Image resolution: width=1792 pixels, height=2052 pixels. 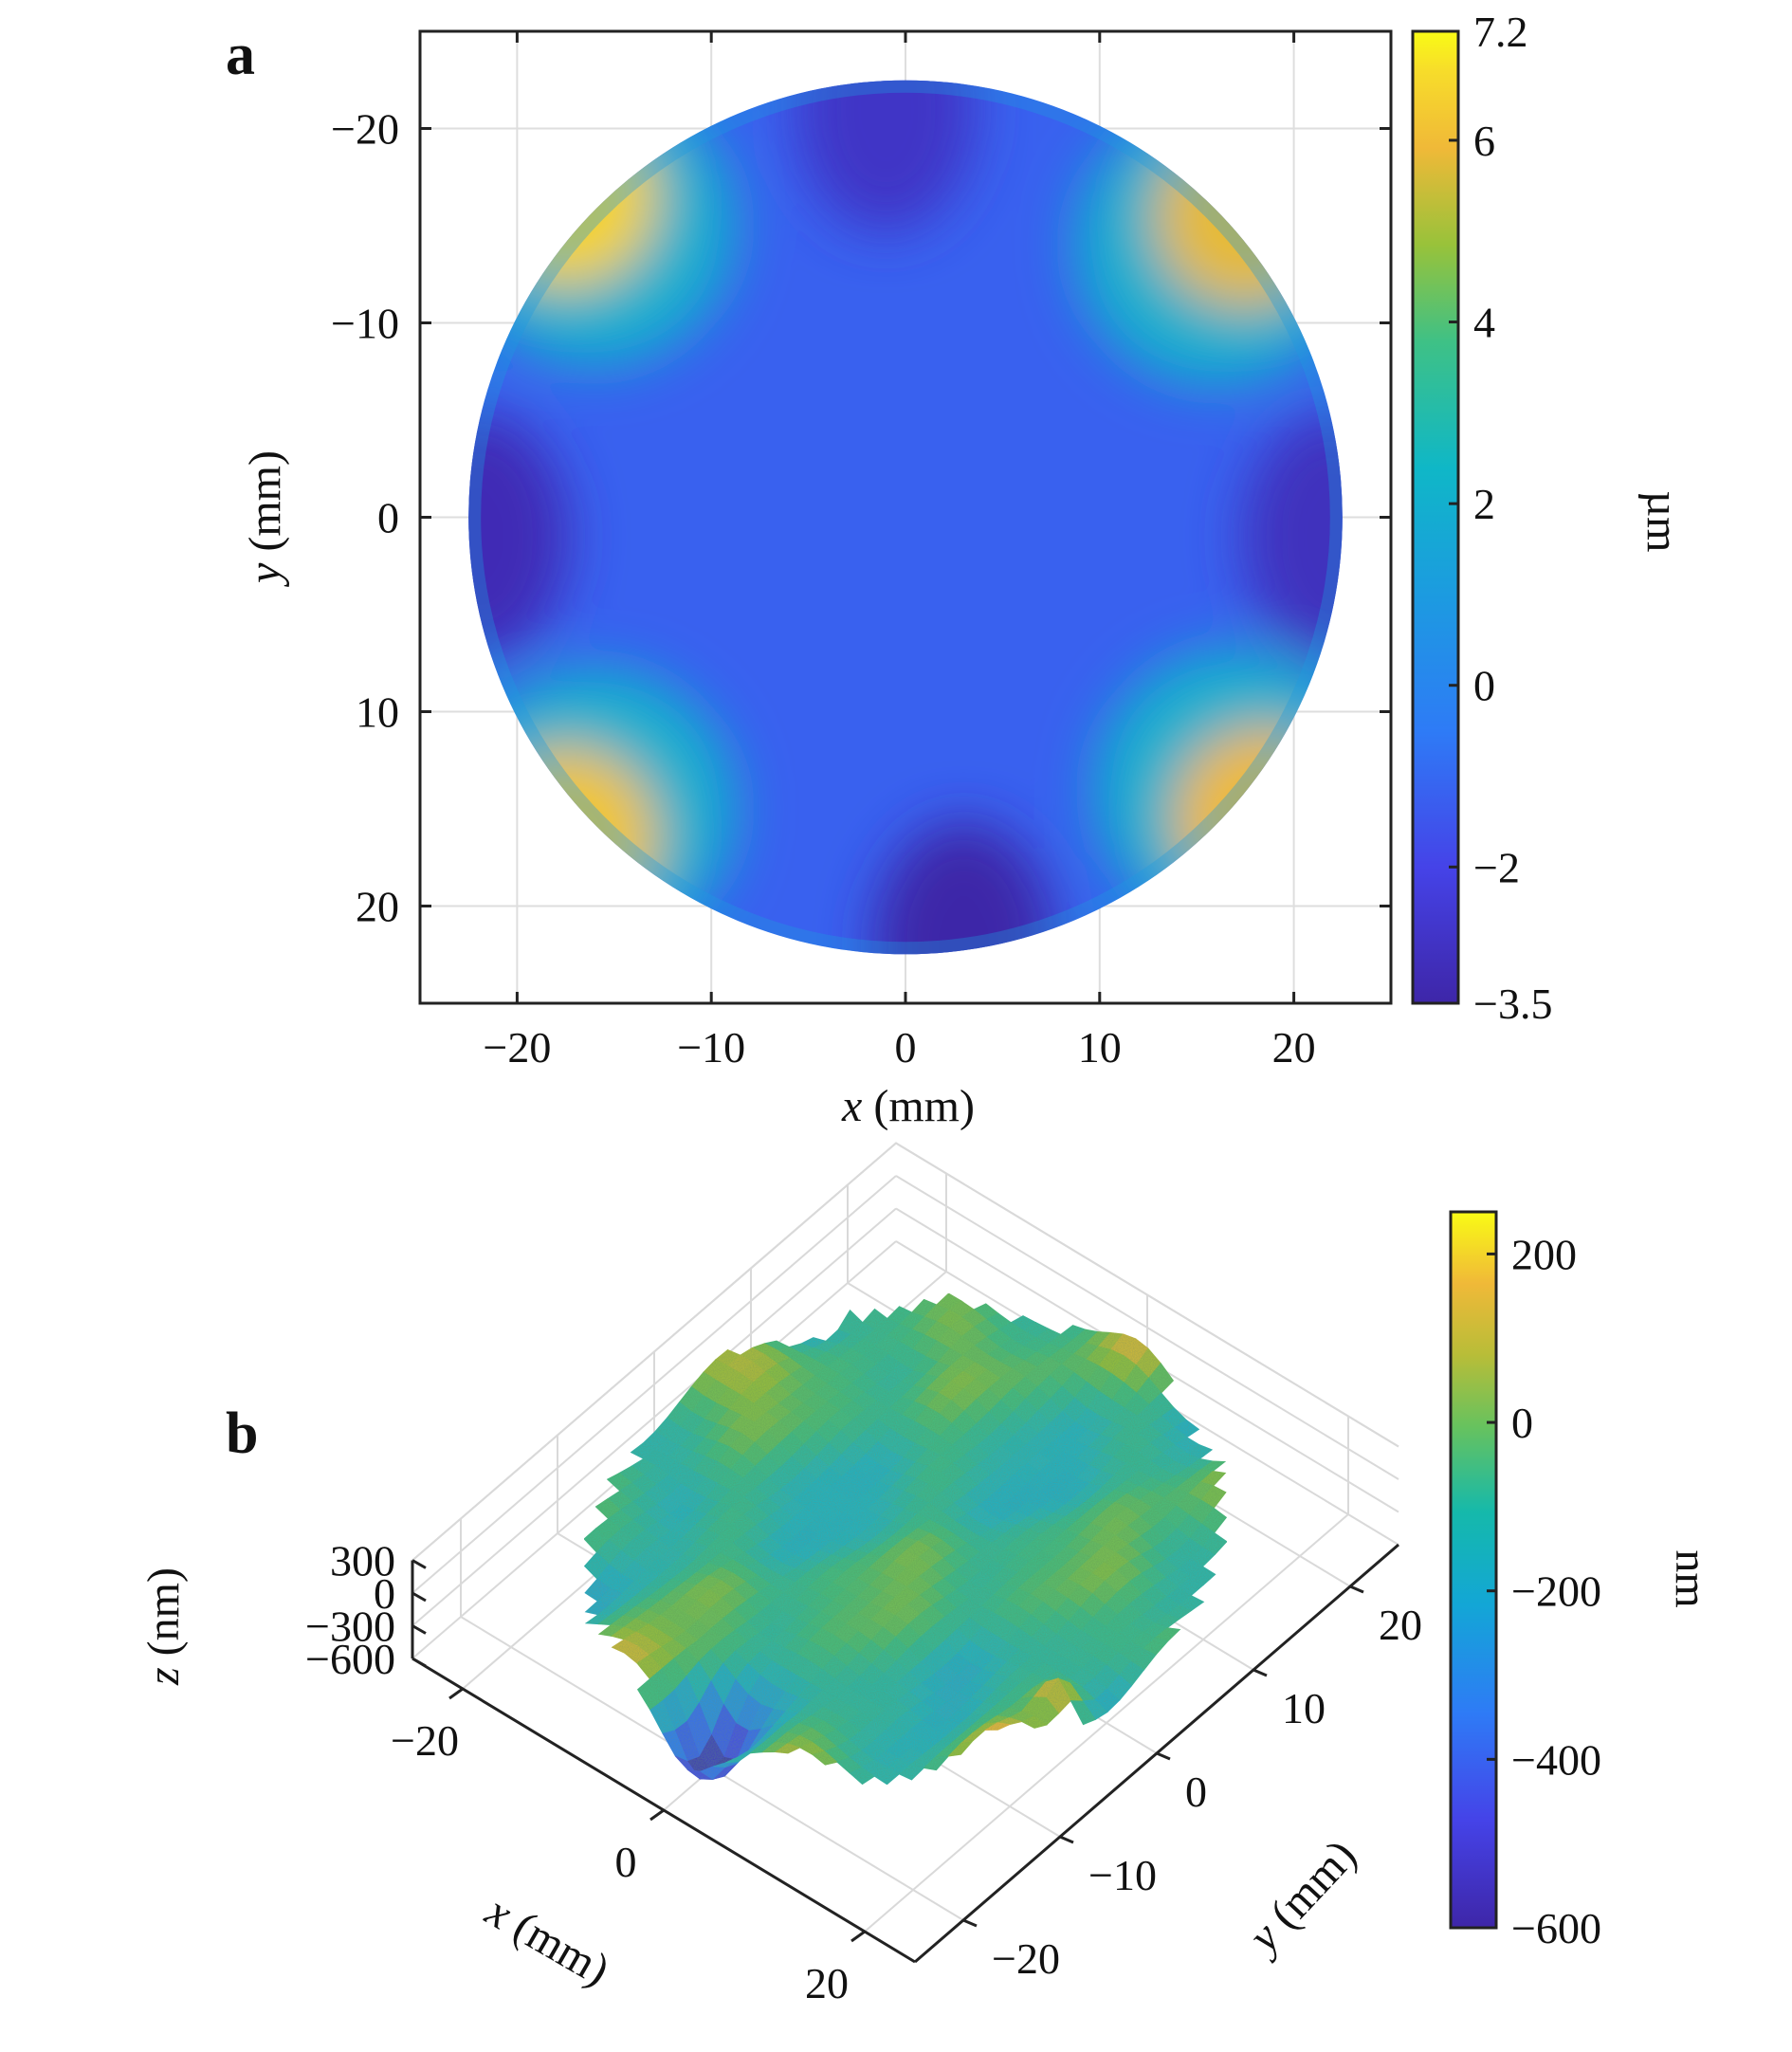 What do you see at coordinates (240, 55) in the screenshot?
I see `panel-a-letter: a` at bounding box center [240, 55].